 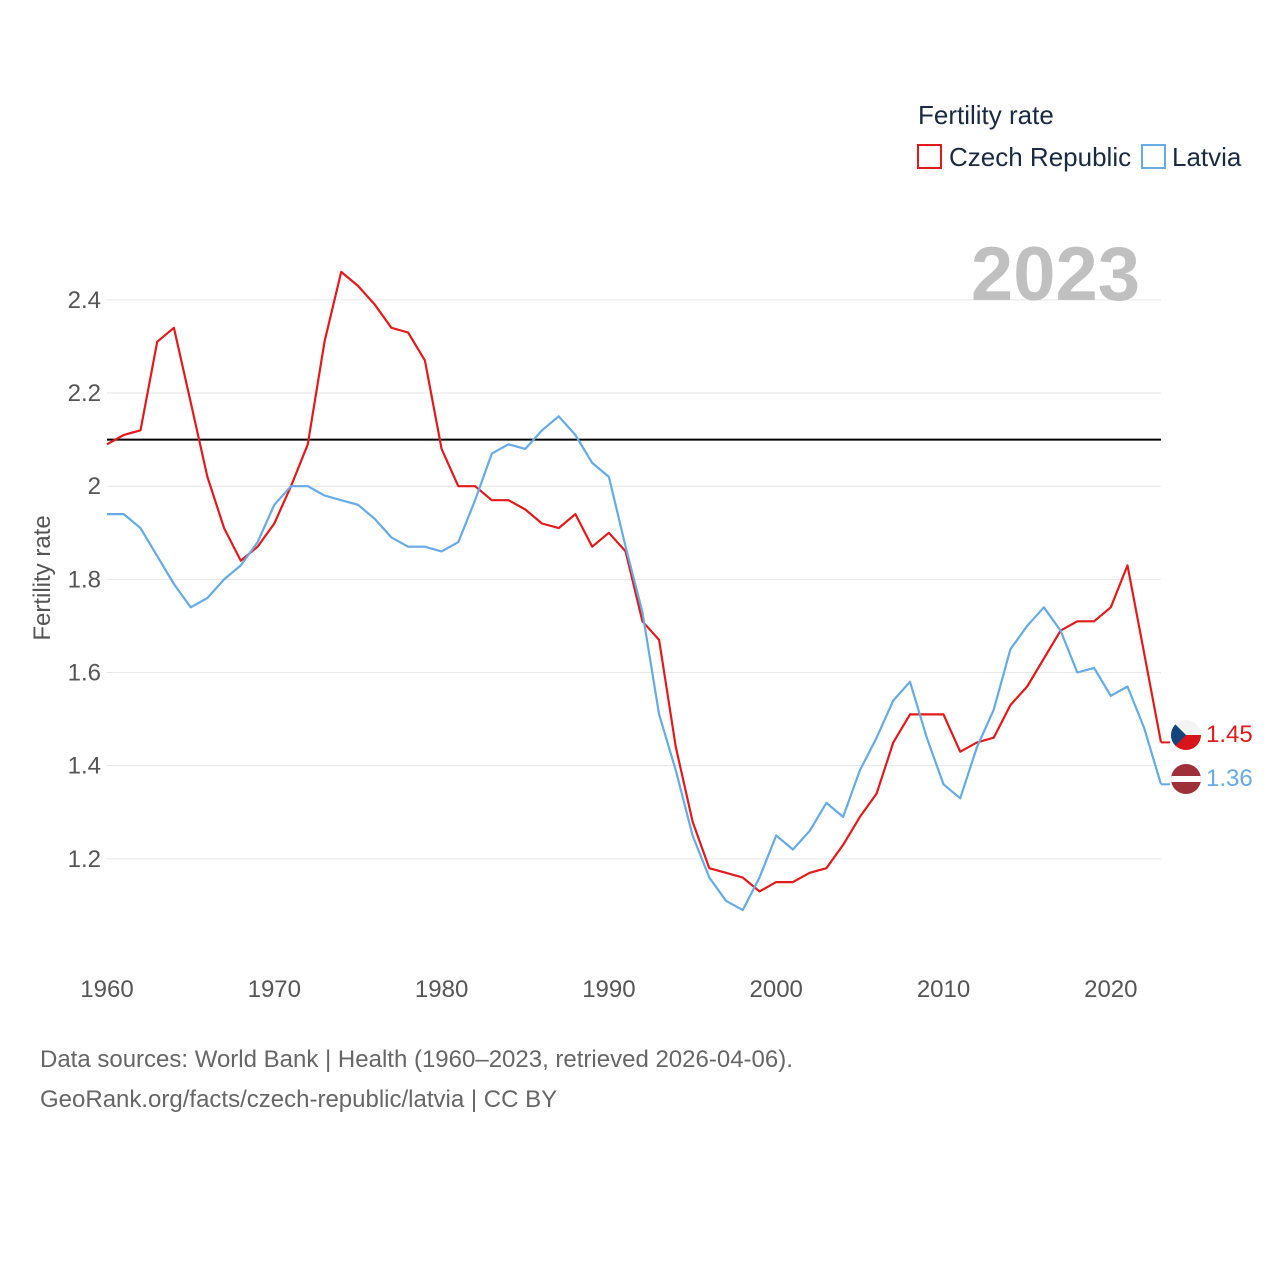 I want to click on legend-label-czech-republic: Czech Republic, so click(x=1040, y=157).